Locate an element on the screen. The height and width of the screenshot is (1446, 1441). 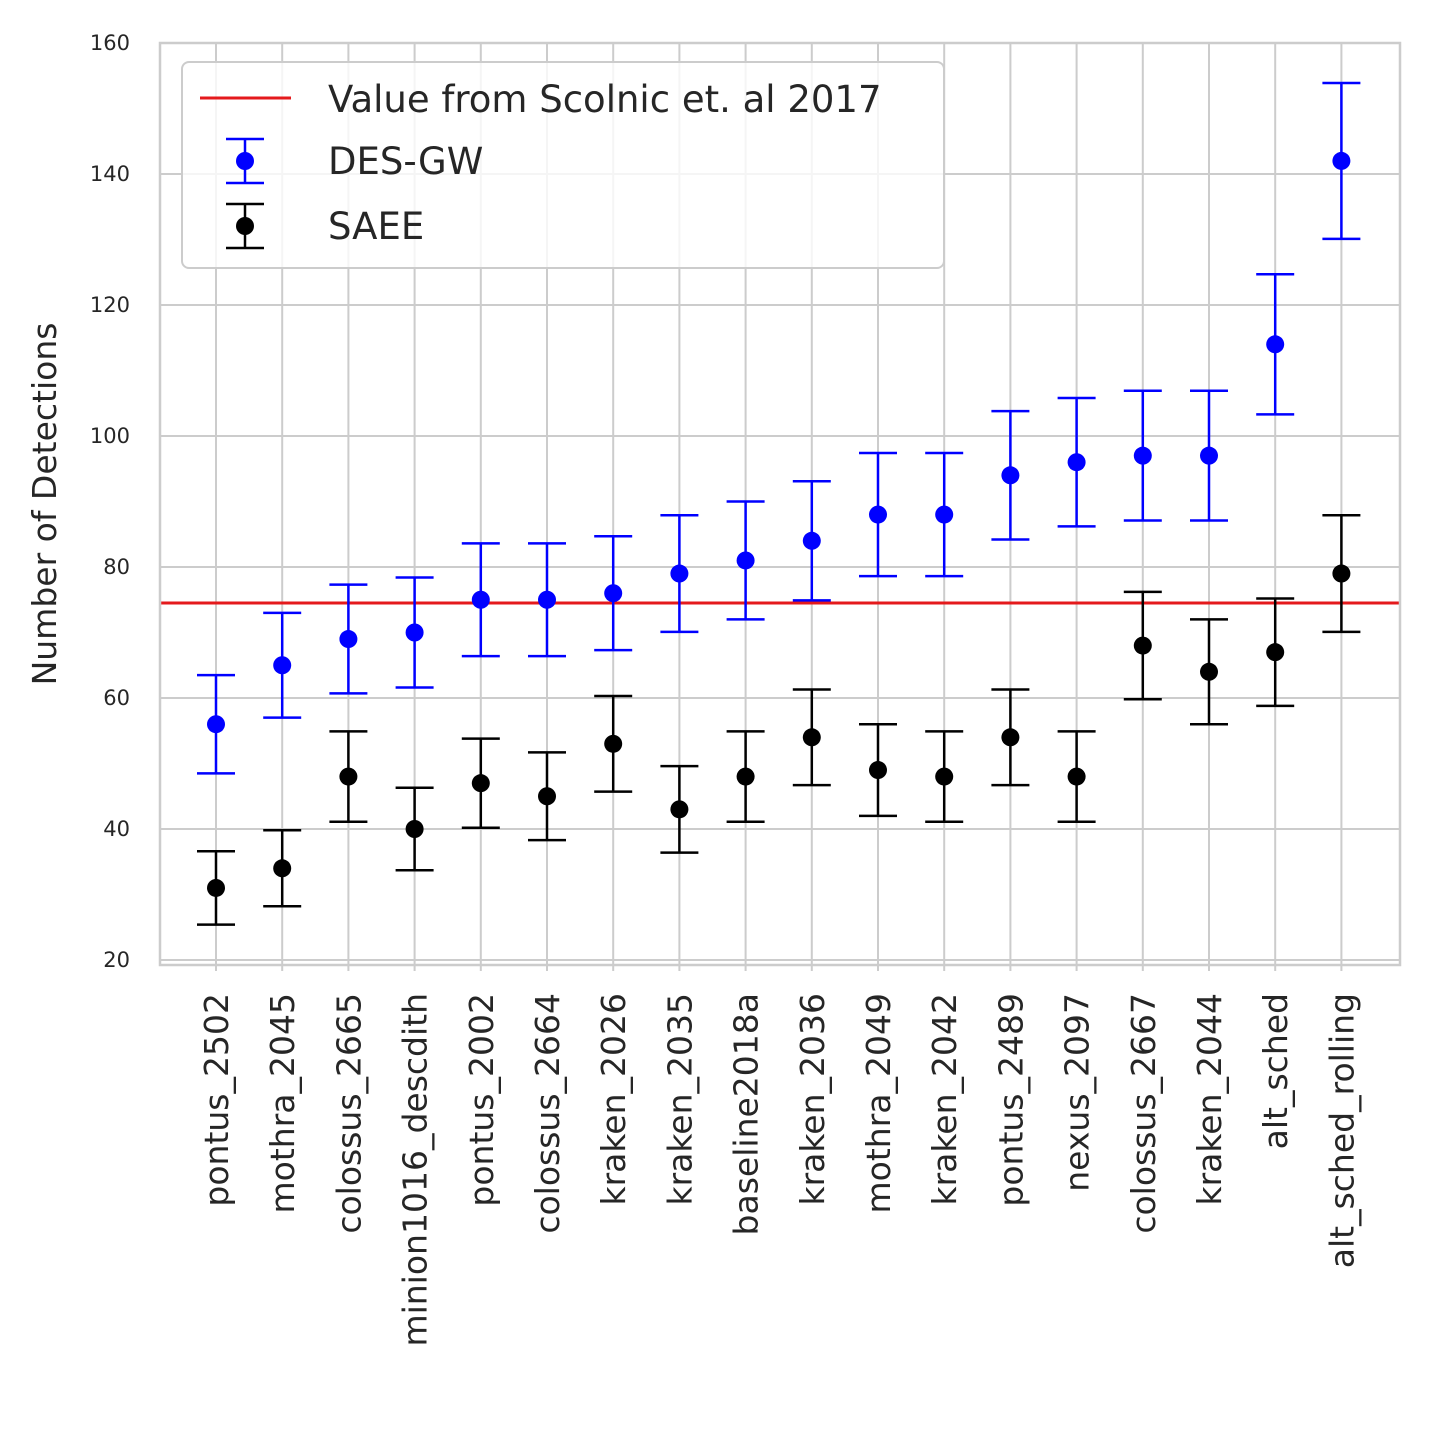
x-tick-label: pontus_2502 is located at coordinates (216, 1100).